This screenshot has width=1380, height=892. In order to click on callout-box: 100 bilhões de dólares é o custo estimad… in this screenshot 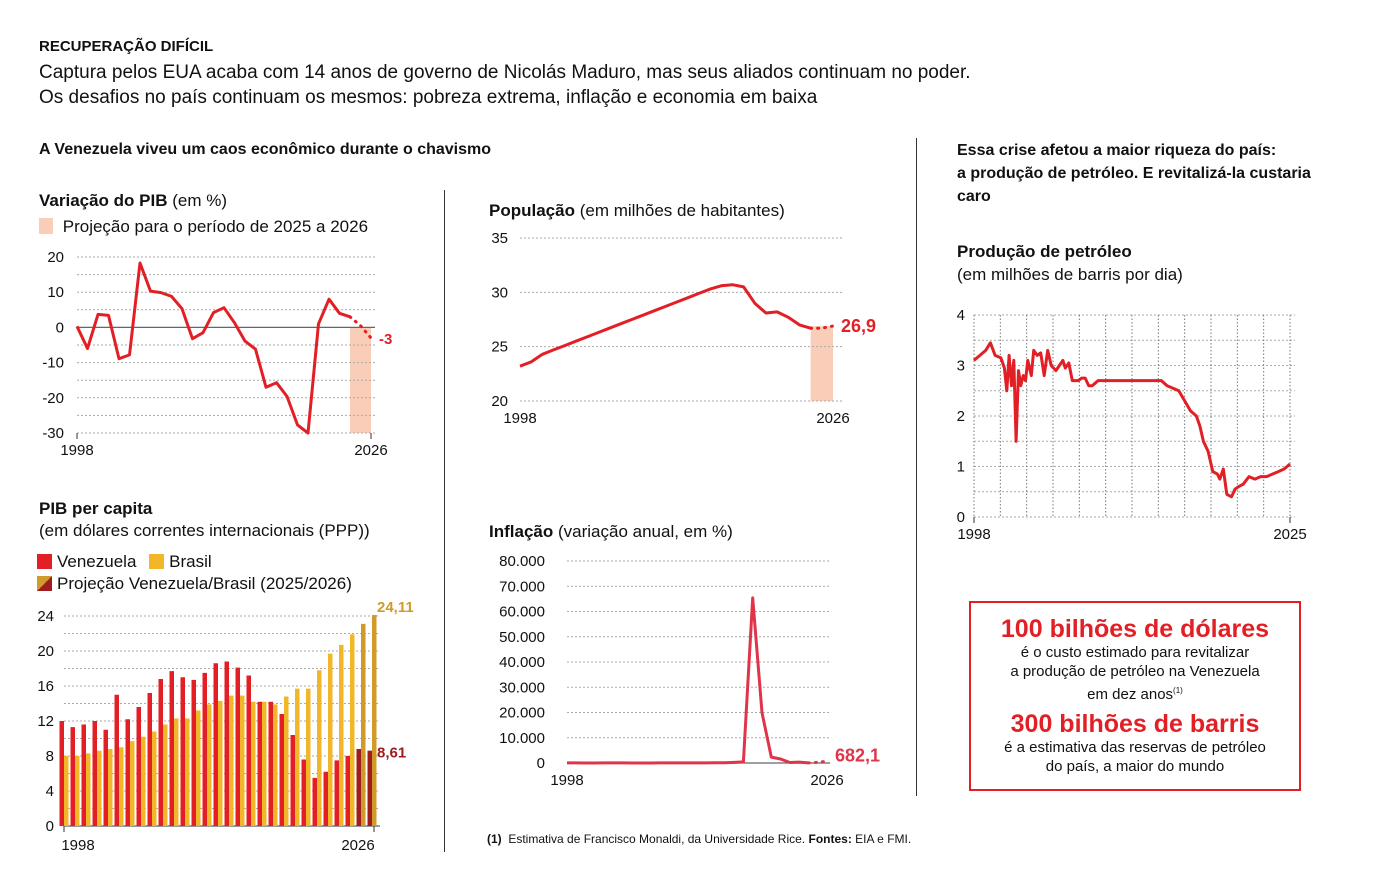, I will do `click(1135, 696)`.